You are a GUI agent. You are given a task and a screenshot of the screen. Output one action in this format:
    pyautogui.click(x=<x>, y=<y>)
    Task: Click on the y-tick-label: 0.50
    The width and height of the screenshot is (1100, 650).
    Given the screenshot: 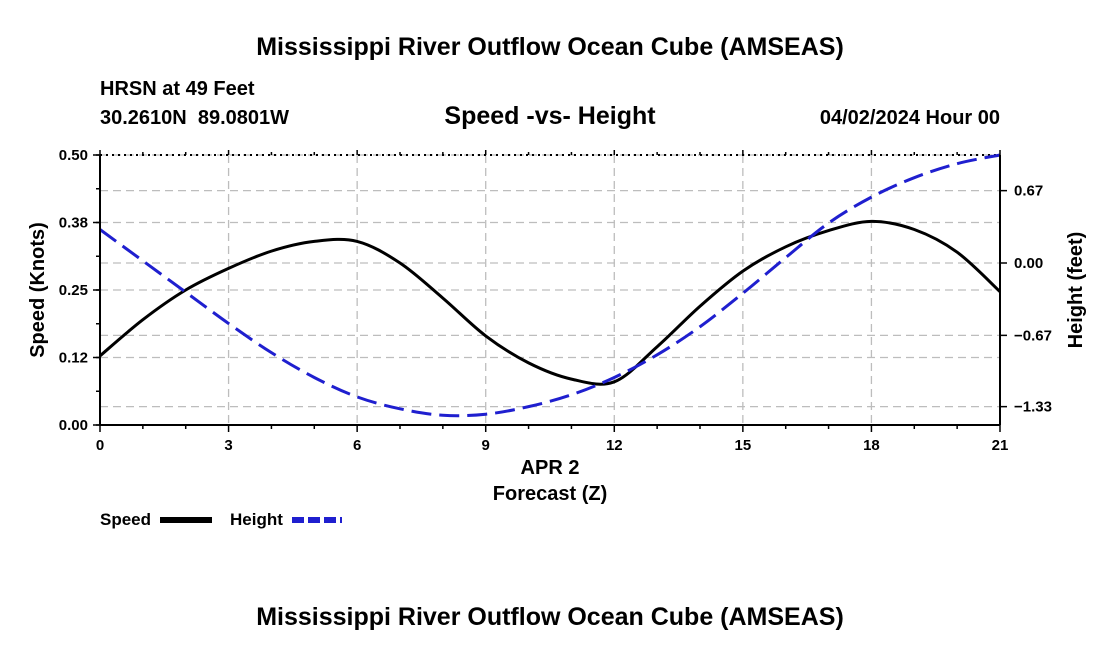 What is the action you would take?
    pyautogui.click(x=73, y=155)
    